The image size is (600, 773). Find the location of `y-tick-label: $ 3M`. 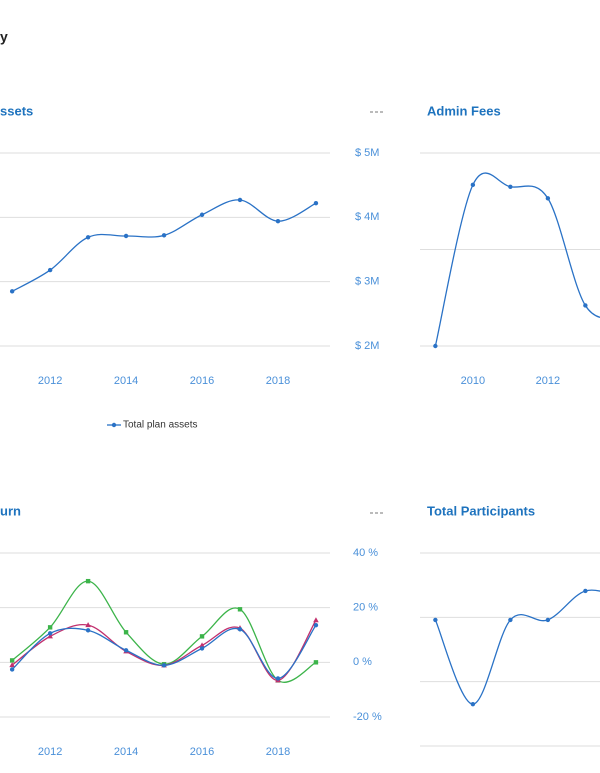

y-tick-label: $ 3M is located at coordinates (367, 282).